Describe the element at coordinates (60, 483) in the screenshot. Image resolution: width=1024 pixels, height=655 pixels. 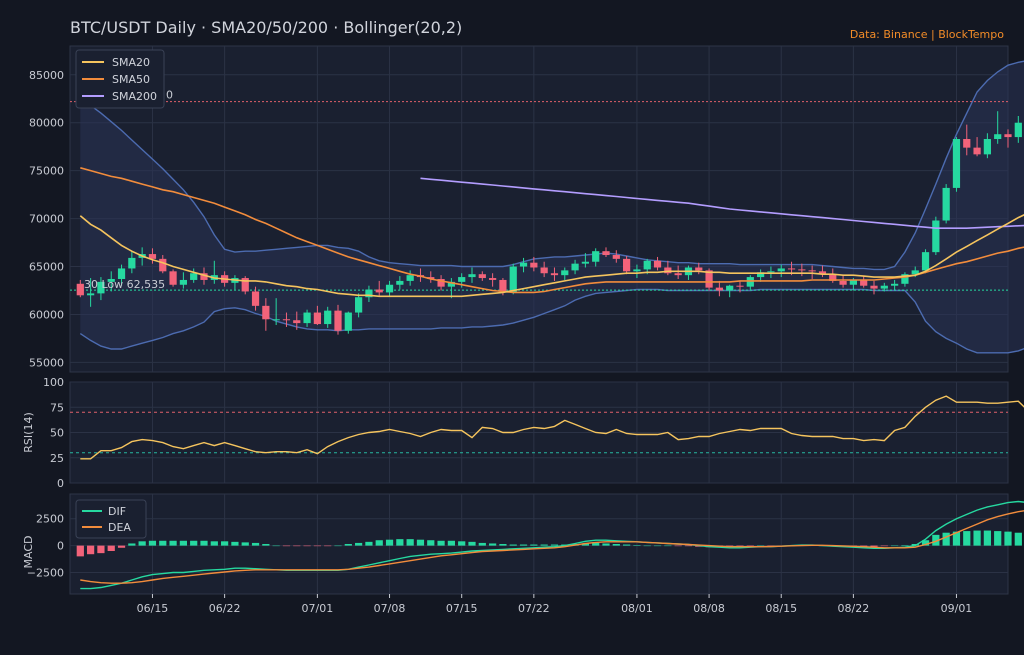
I see `rsi-y-tick-label: 0` at that location.